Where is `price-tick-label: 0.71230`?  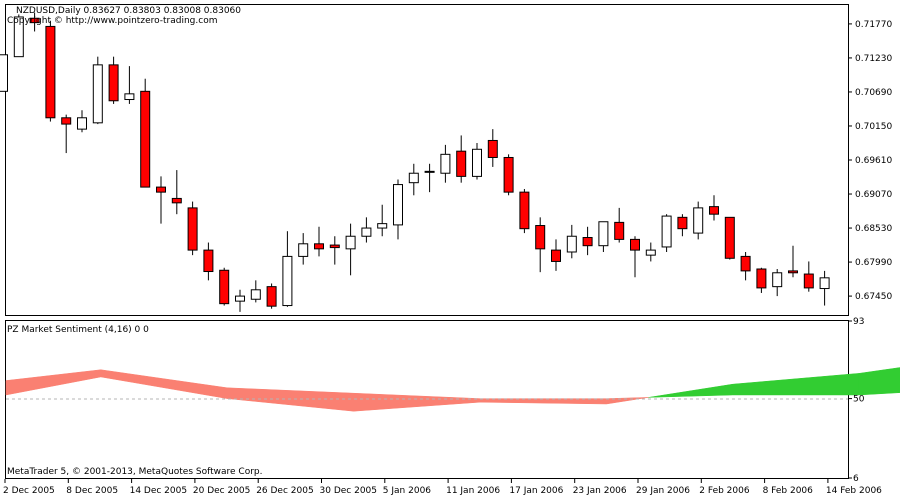
price-tick-label: 0.71230 is located at coordinates (873, 59).